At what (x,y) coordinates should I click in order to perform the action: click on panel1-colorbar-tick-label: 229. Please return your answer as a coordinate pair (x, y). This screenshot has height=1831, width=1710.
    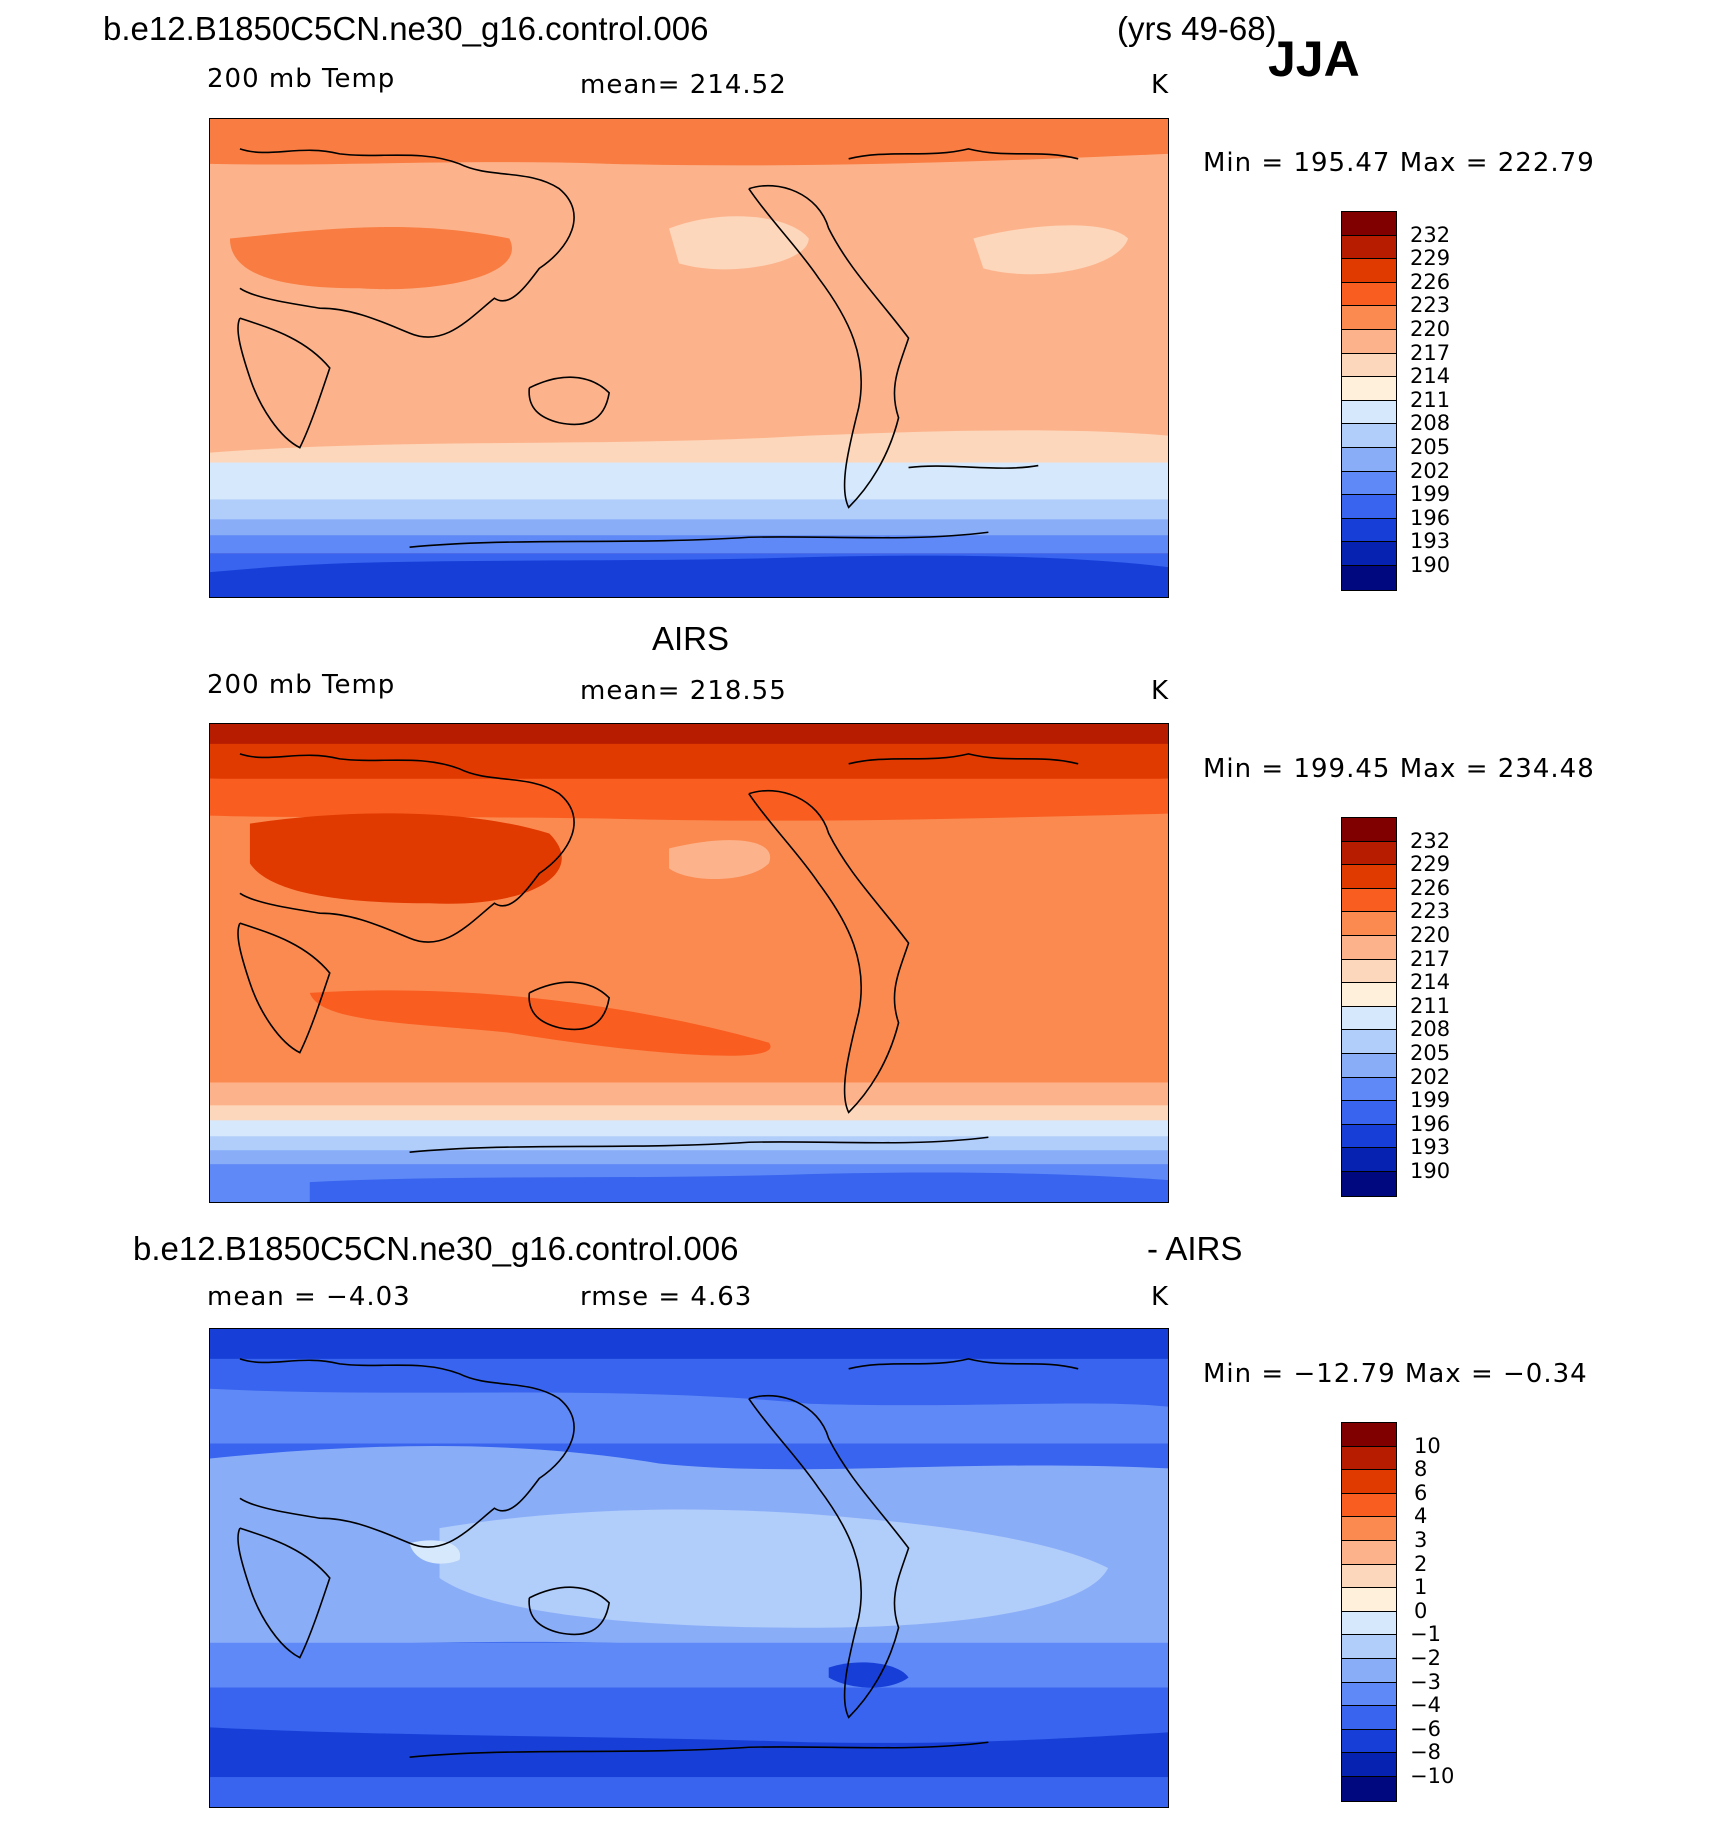
    Looking at the image, I should click on (1430, 258).